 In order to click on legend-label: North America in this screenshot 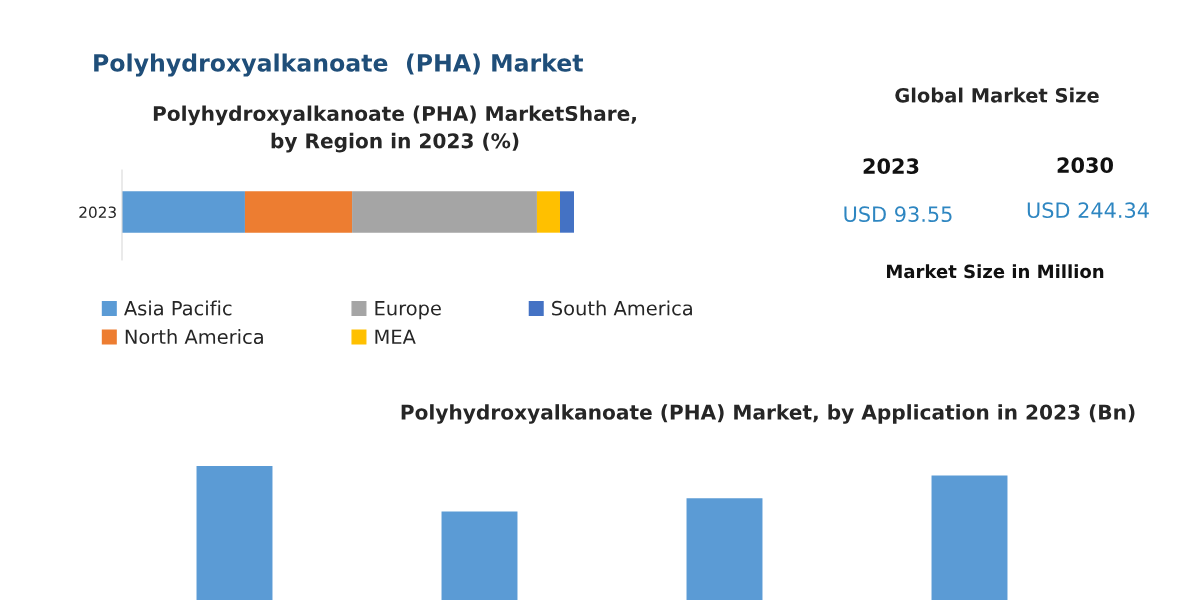, I will do `click(194, 337)`.